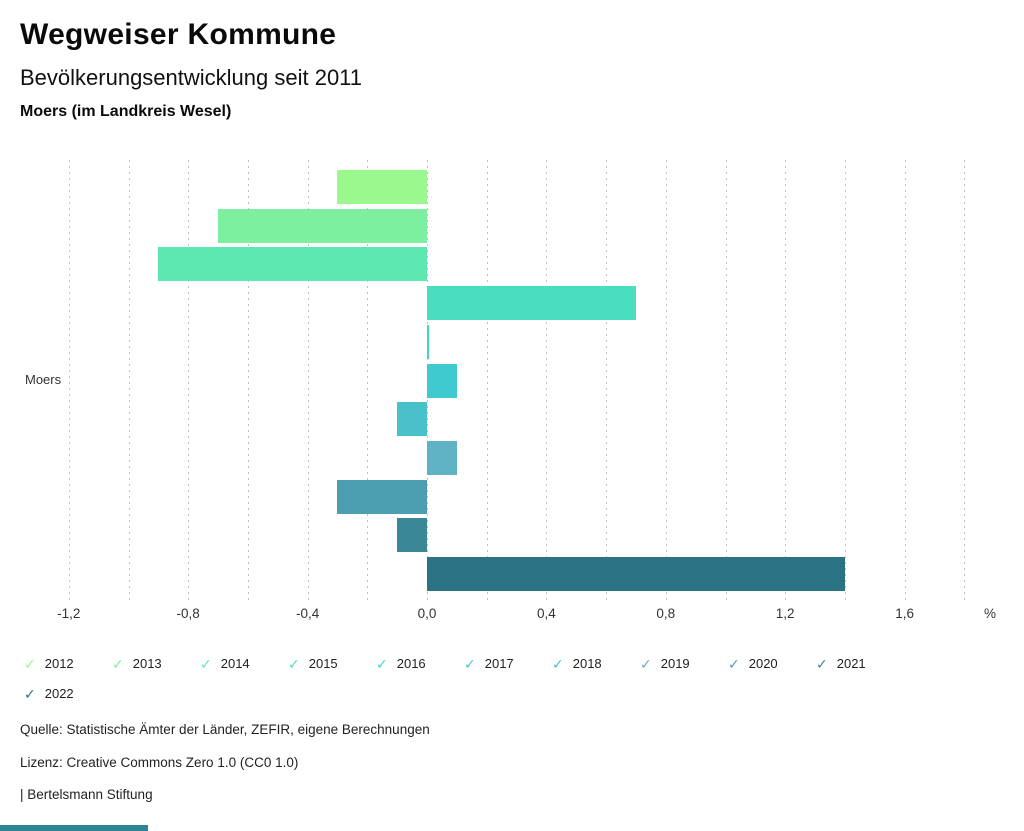 The height and width of the screenshot is (831, 1024). What do you see at coordinates (666, 613) in the screenshot?
I see `x-tick-label: 0,8` at bounding box center [666, 613].